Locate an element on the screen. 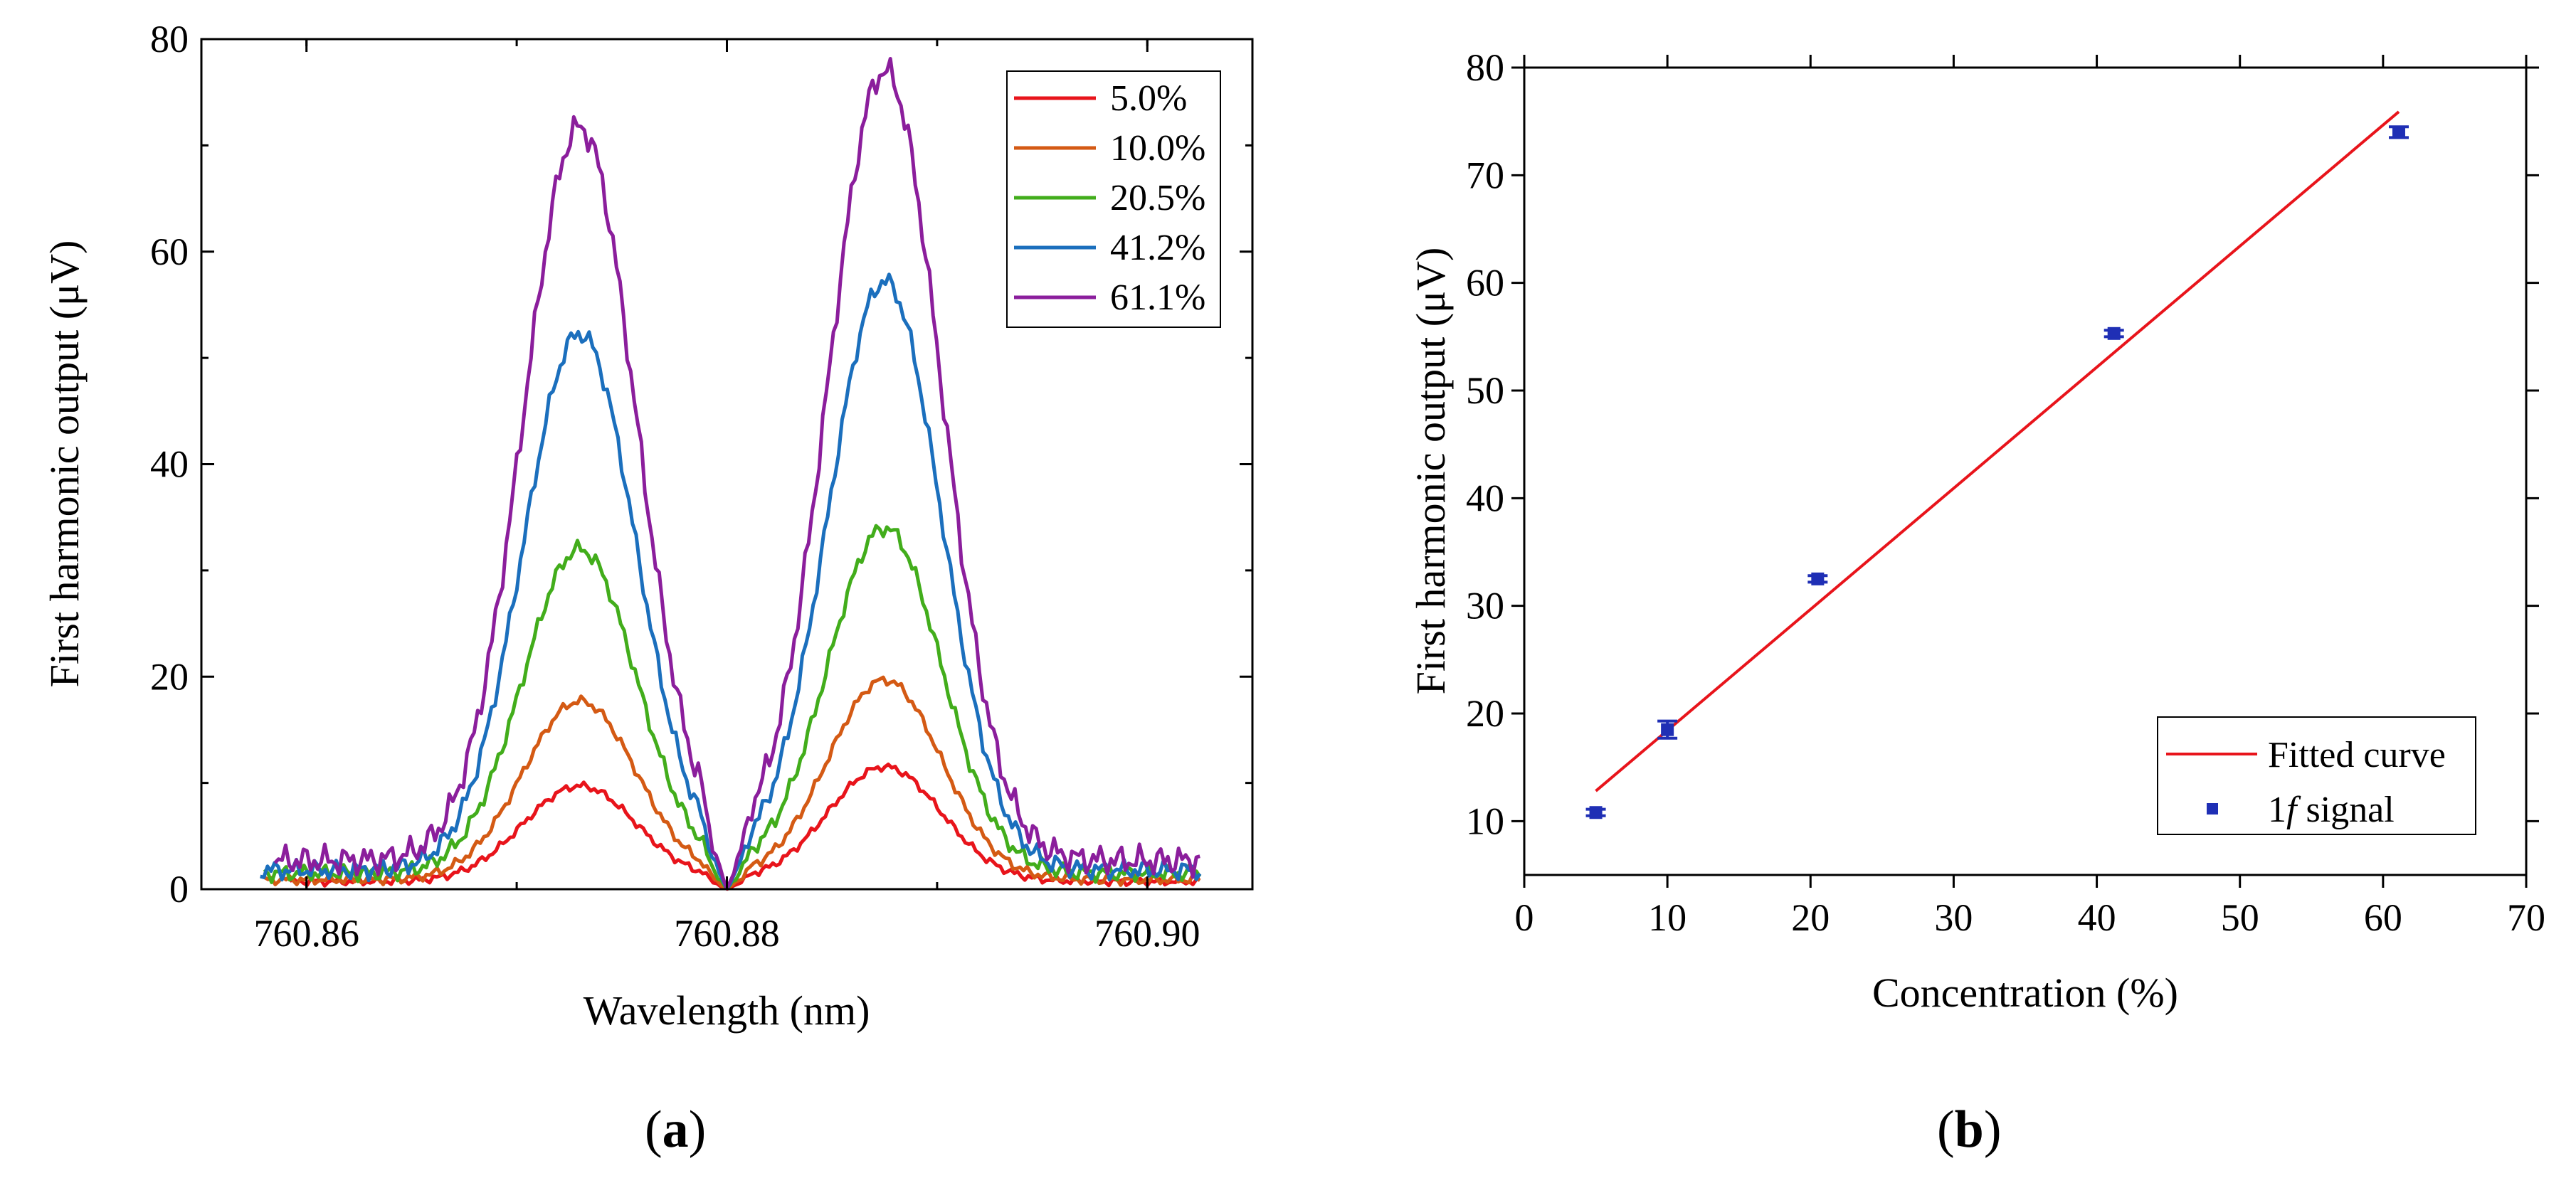 Image resolution: width=2576 pixels, height=1178 pixels. panel-b-letter: b is located at coordinates (1970, 1129).